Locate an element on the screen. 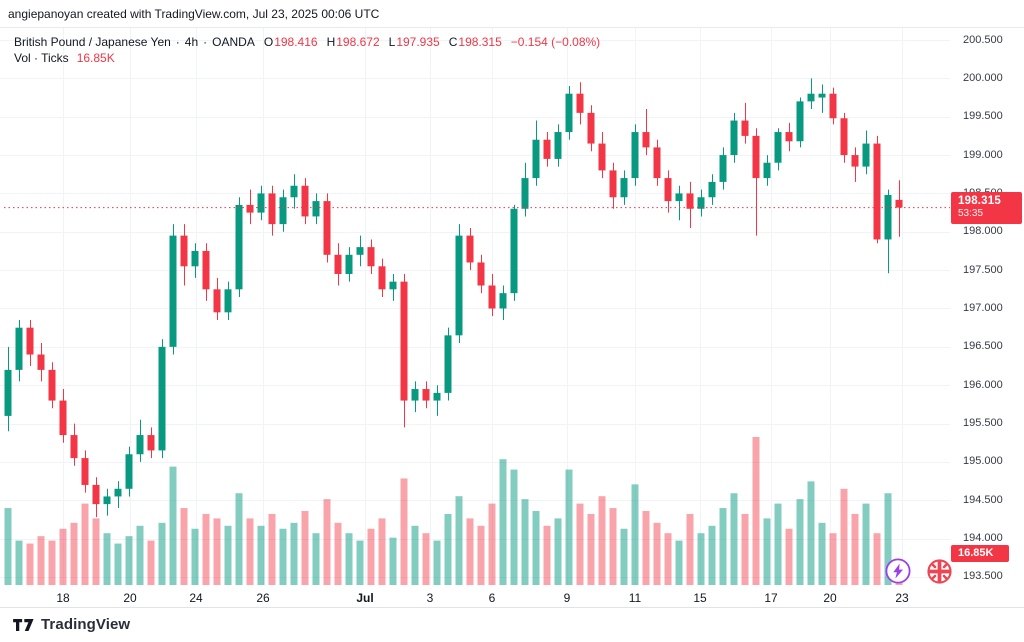  time-tick-label: 9 is located at coordinates (567, 598).